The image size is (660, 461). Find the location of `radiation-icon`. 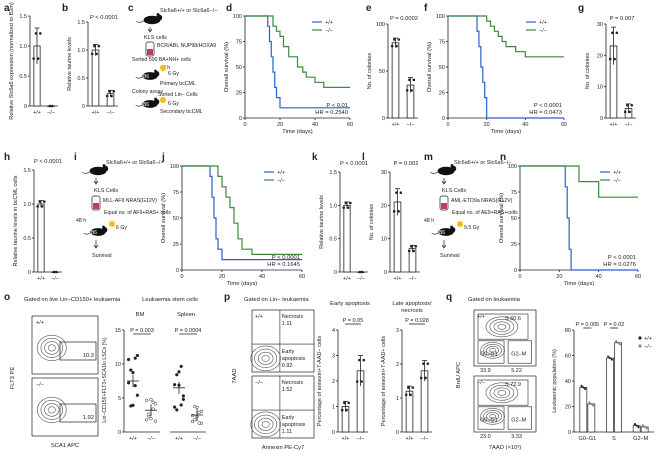

radiation-icon is located at coordinates (163, 100).